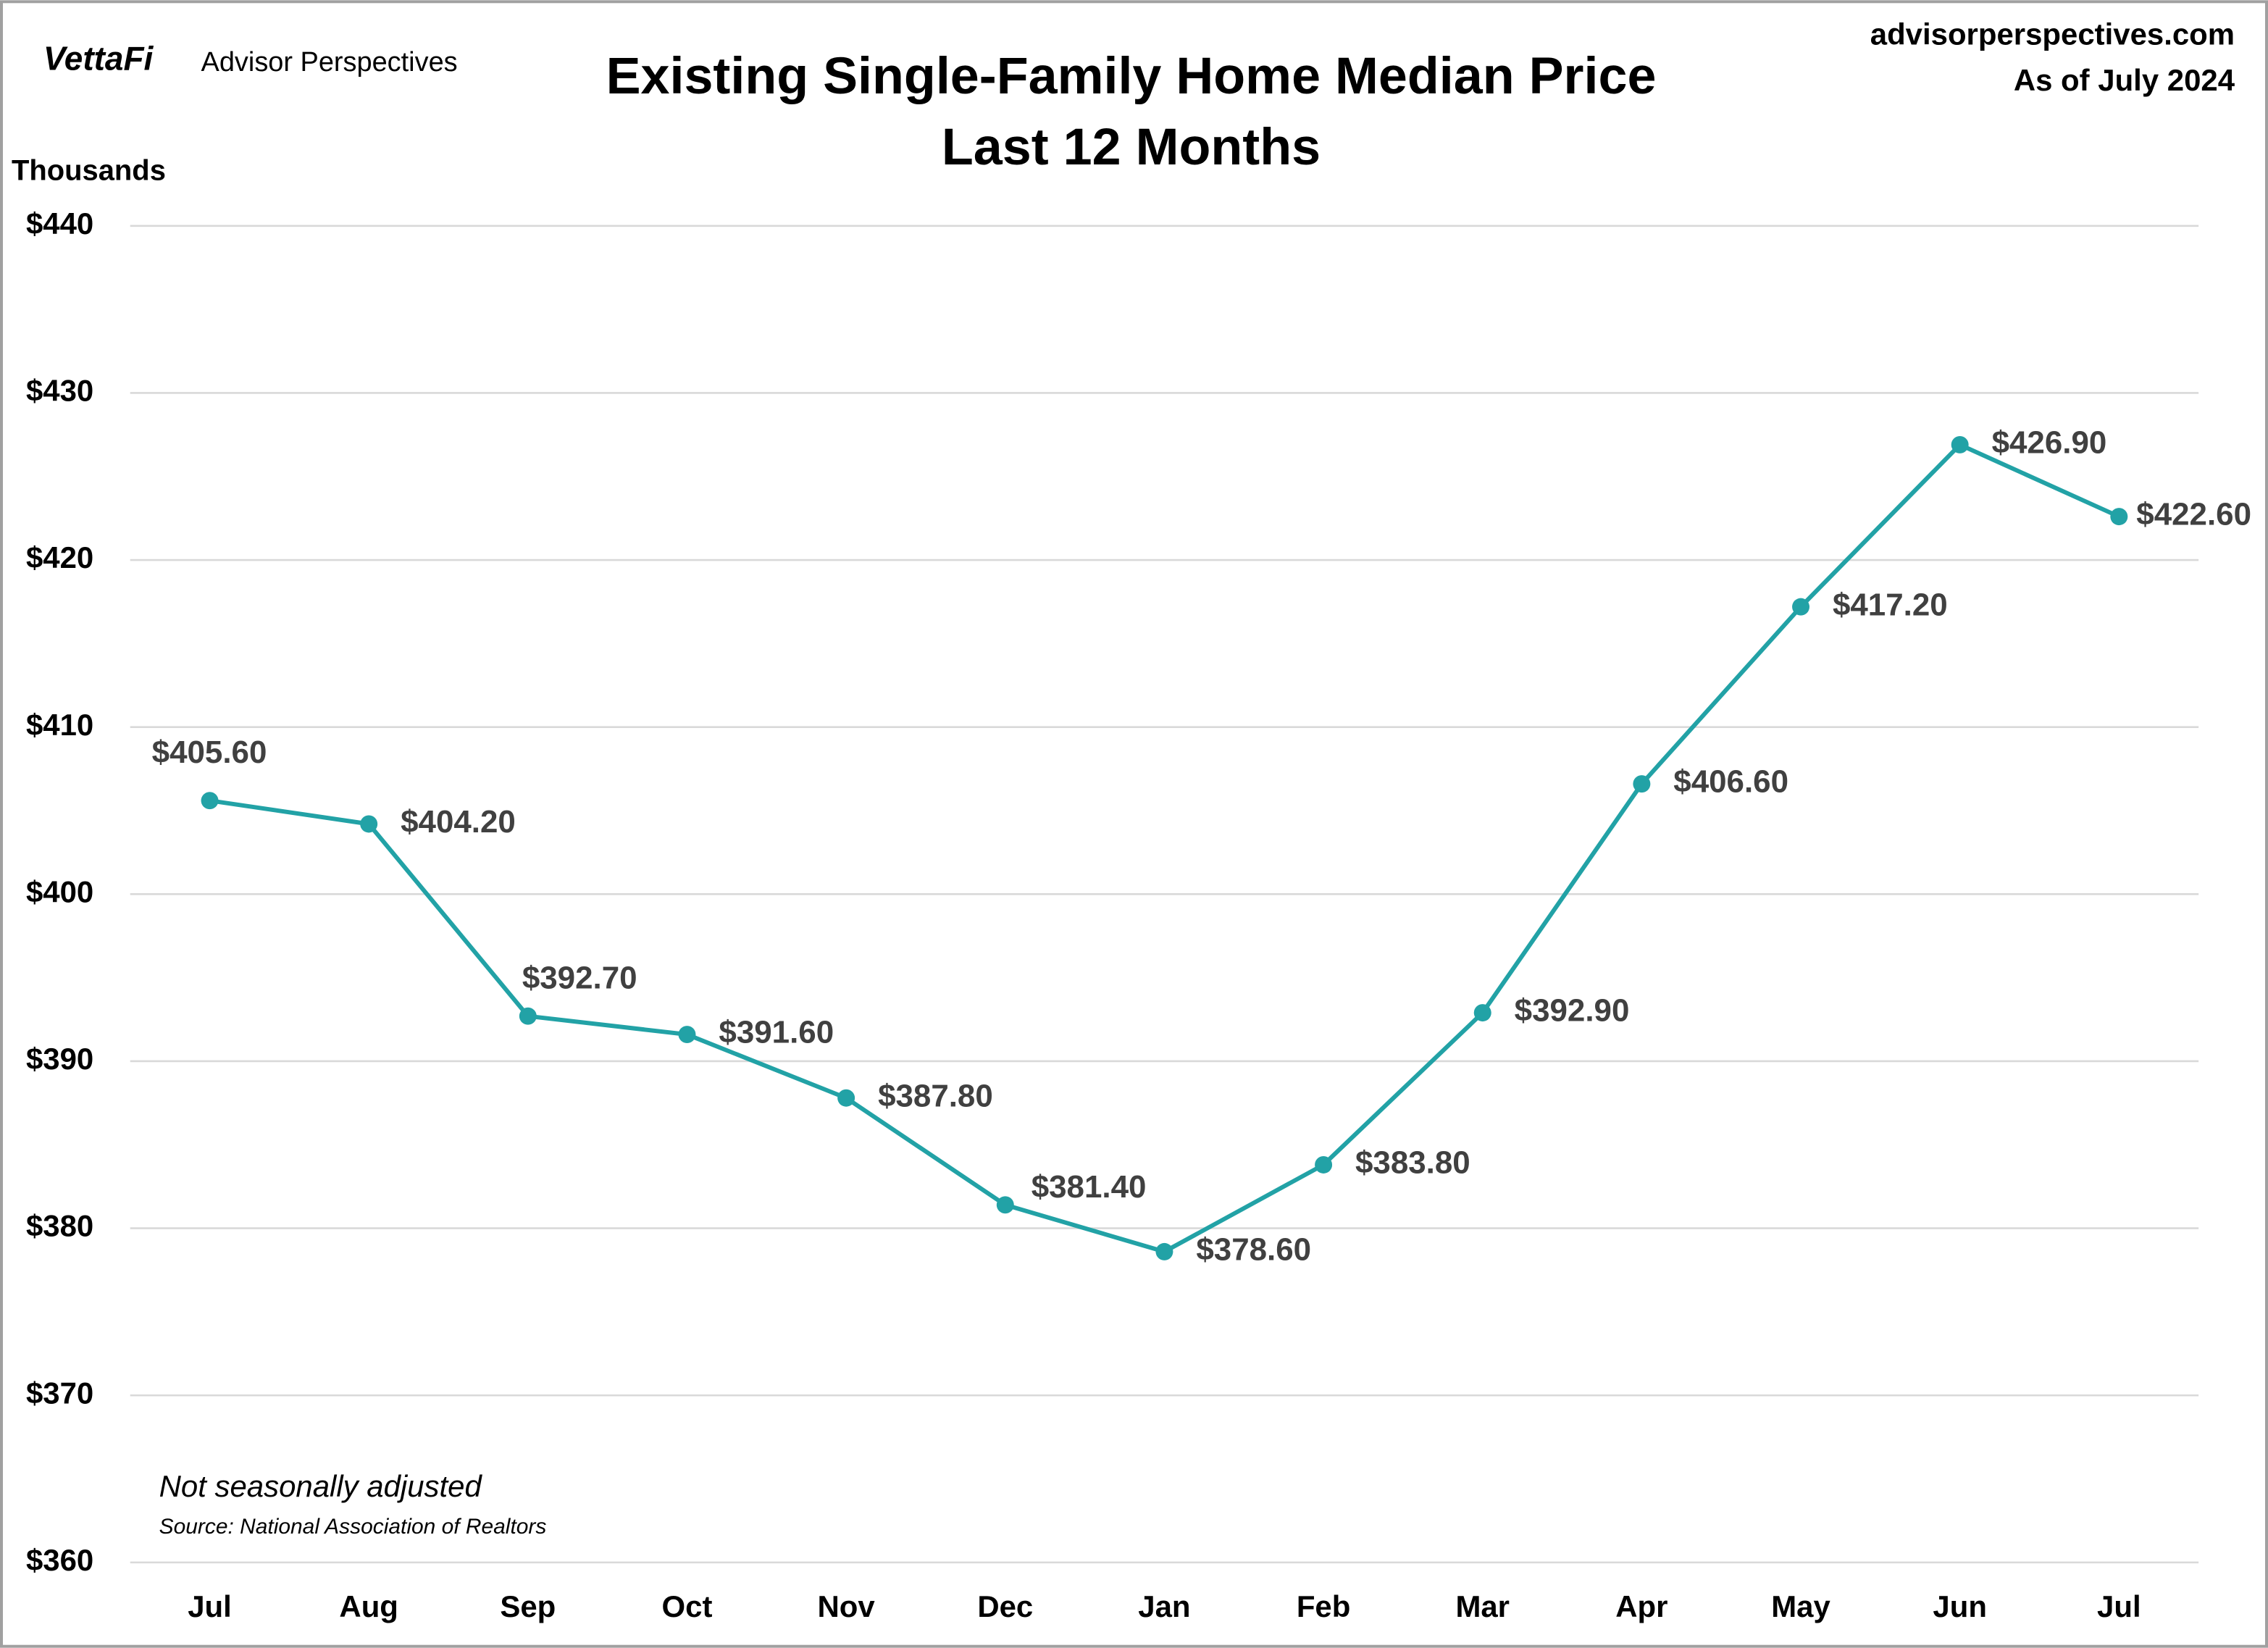 This screenshot has height=1648, width=2268. Describe the element at coordinates (321, 1486) in the screenshot. I see `annotation: Not seasonally adjusted` at that location.